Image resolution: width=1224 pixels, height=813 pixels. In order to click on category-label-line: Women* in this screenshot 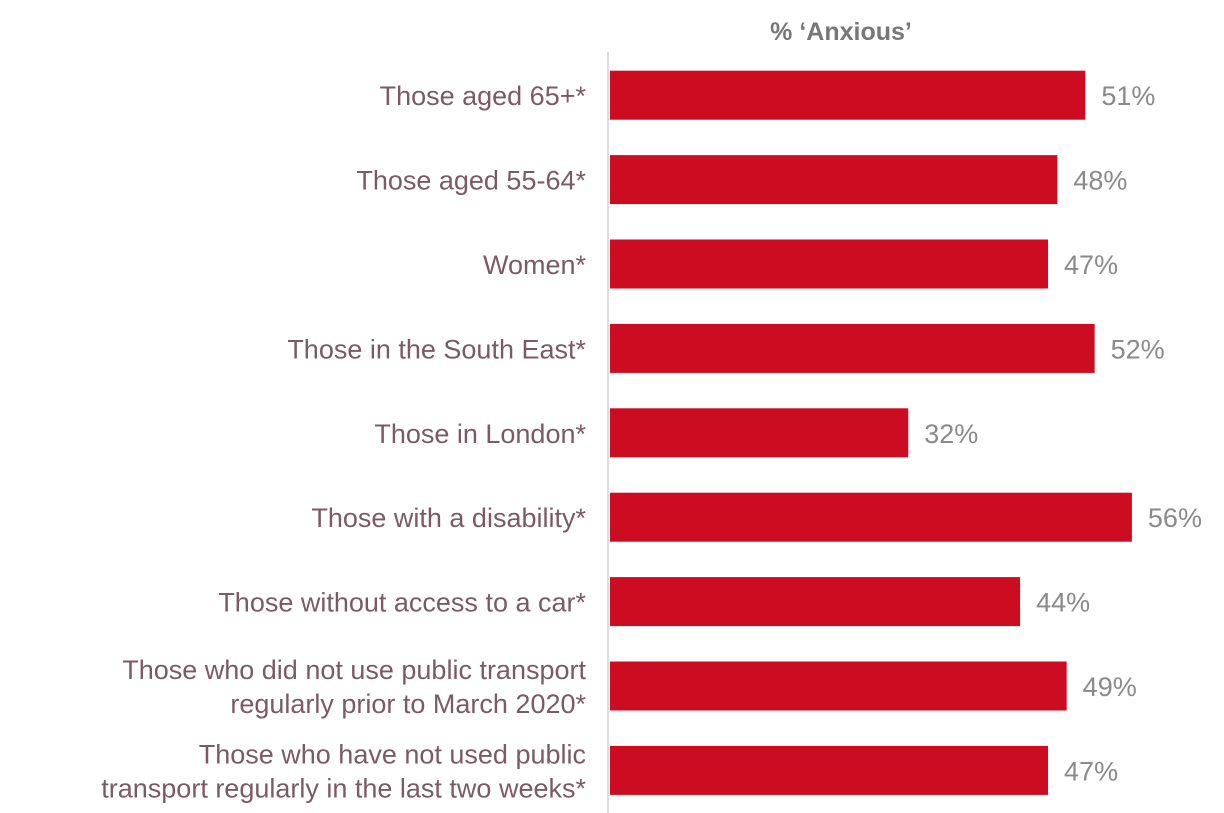, I will do `click(535, 265)`.